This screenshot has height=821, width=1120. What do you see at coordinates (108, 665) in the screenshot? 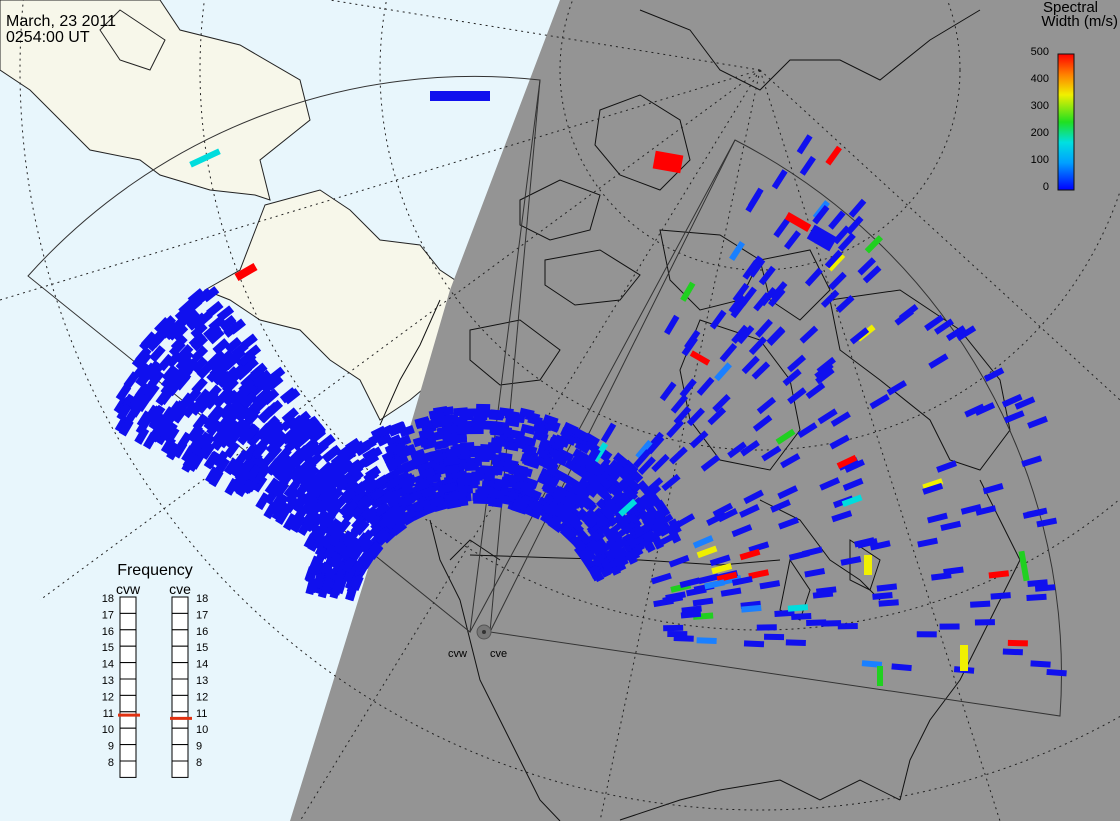
I see `frequency-tick: 14` at bounding box center [108, 665].